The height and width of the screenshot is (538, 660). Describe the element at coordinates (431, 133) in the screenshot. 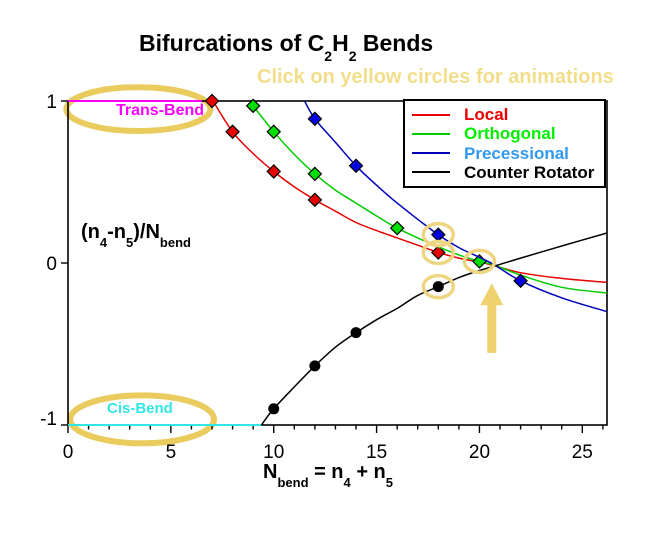

I see `orthogonal-legend-line-icon` at that location.